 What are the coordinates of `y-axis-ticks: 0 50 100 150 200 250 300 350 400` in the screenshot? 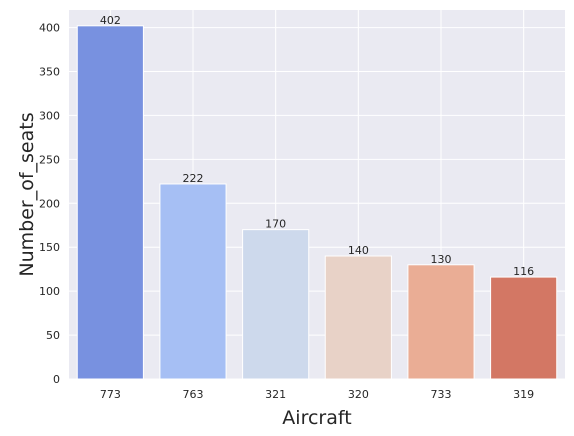 It's located at (49, 204).